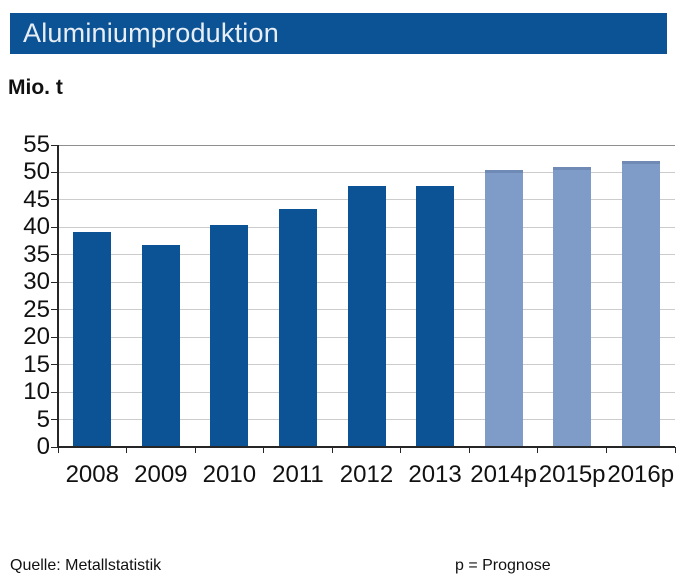 The image size is (688, 588). I want to click on forecast-note-label: p = Prognose, so click(503, 565).